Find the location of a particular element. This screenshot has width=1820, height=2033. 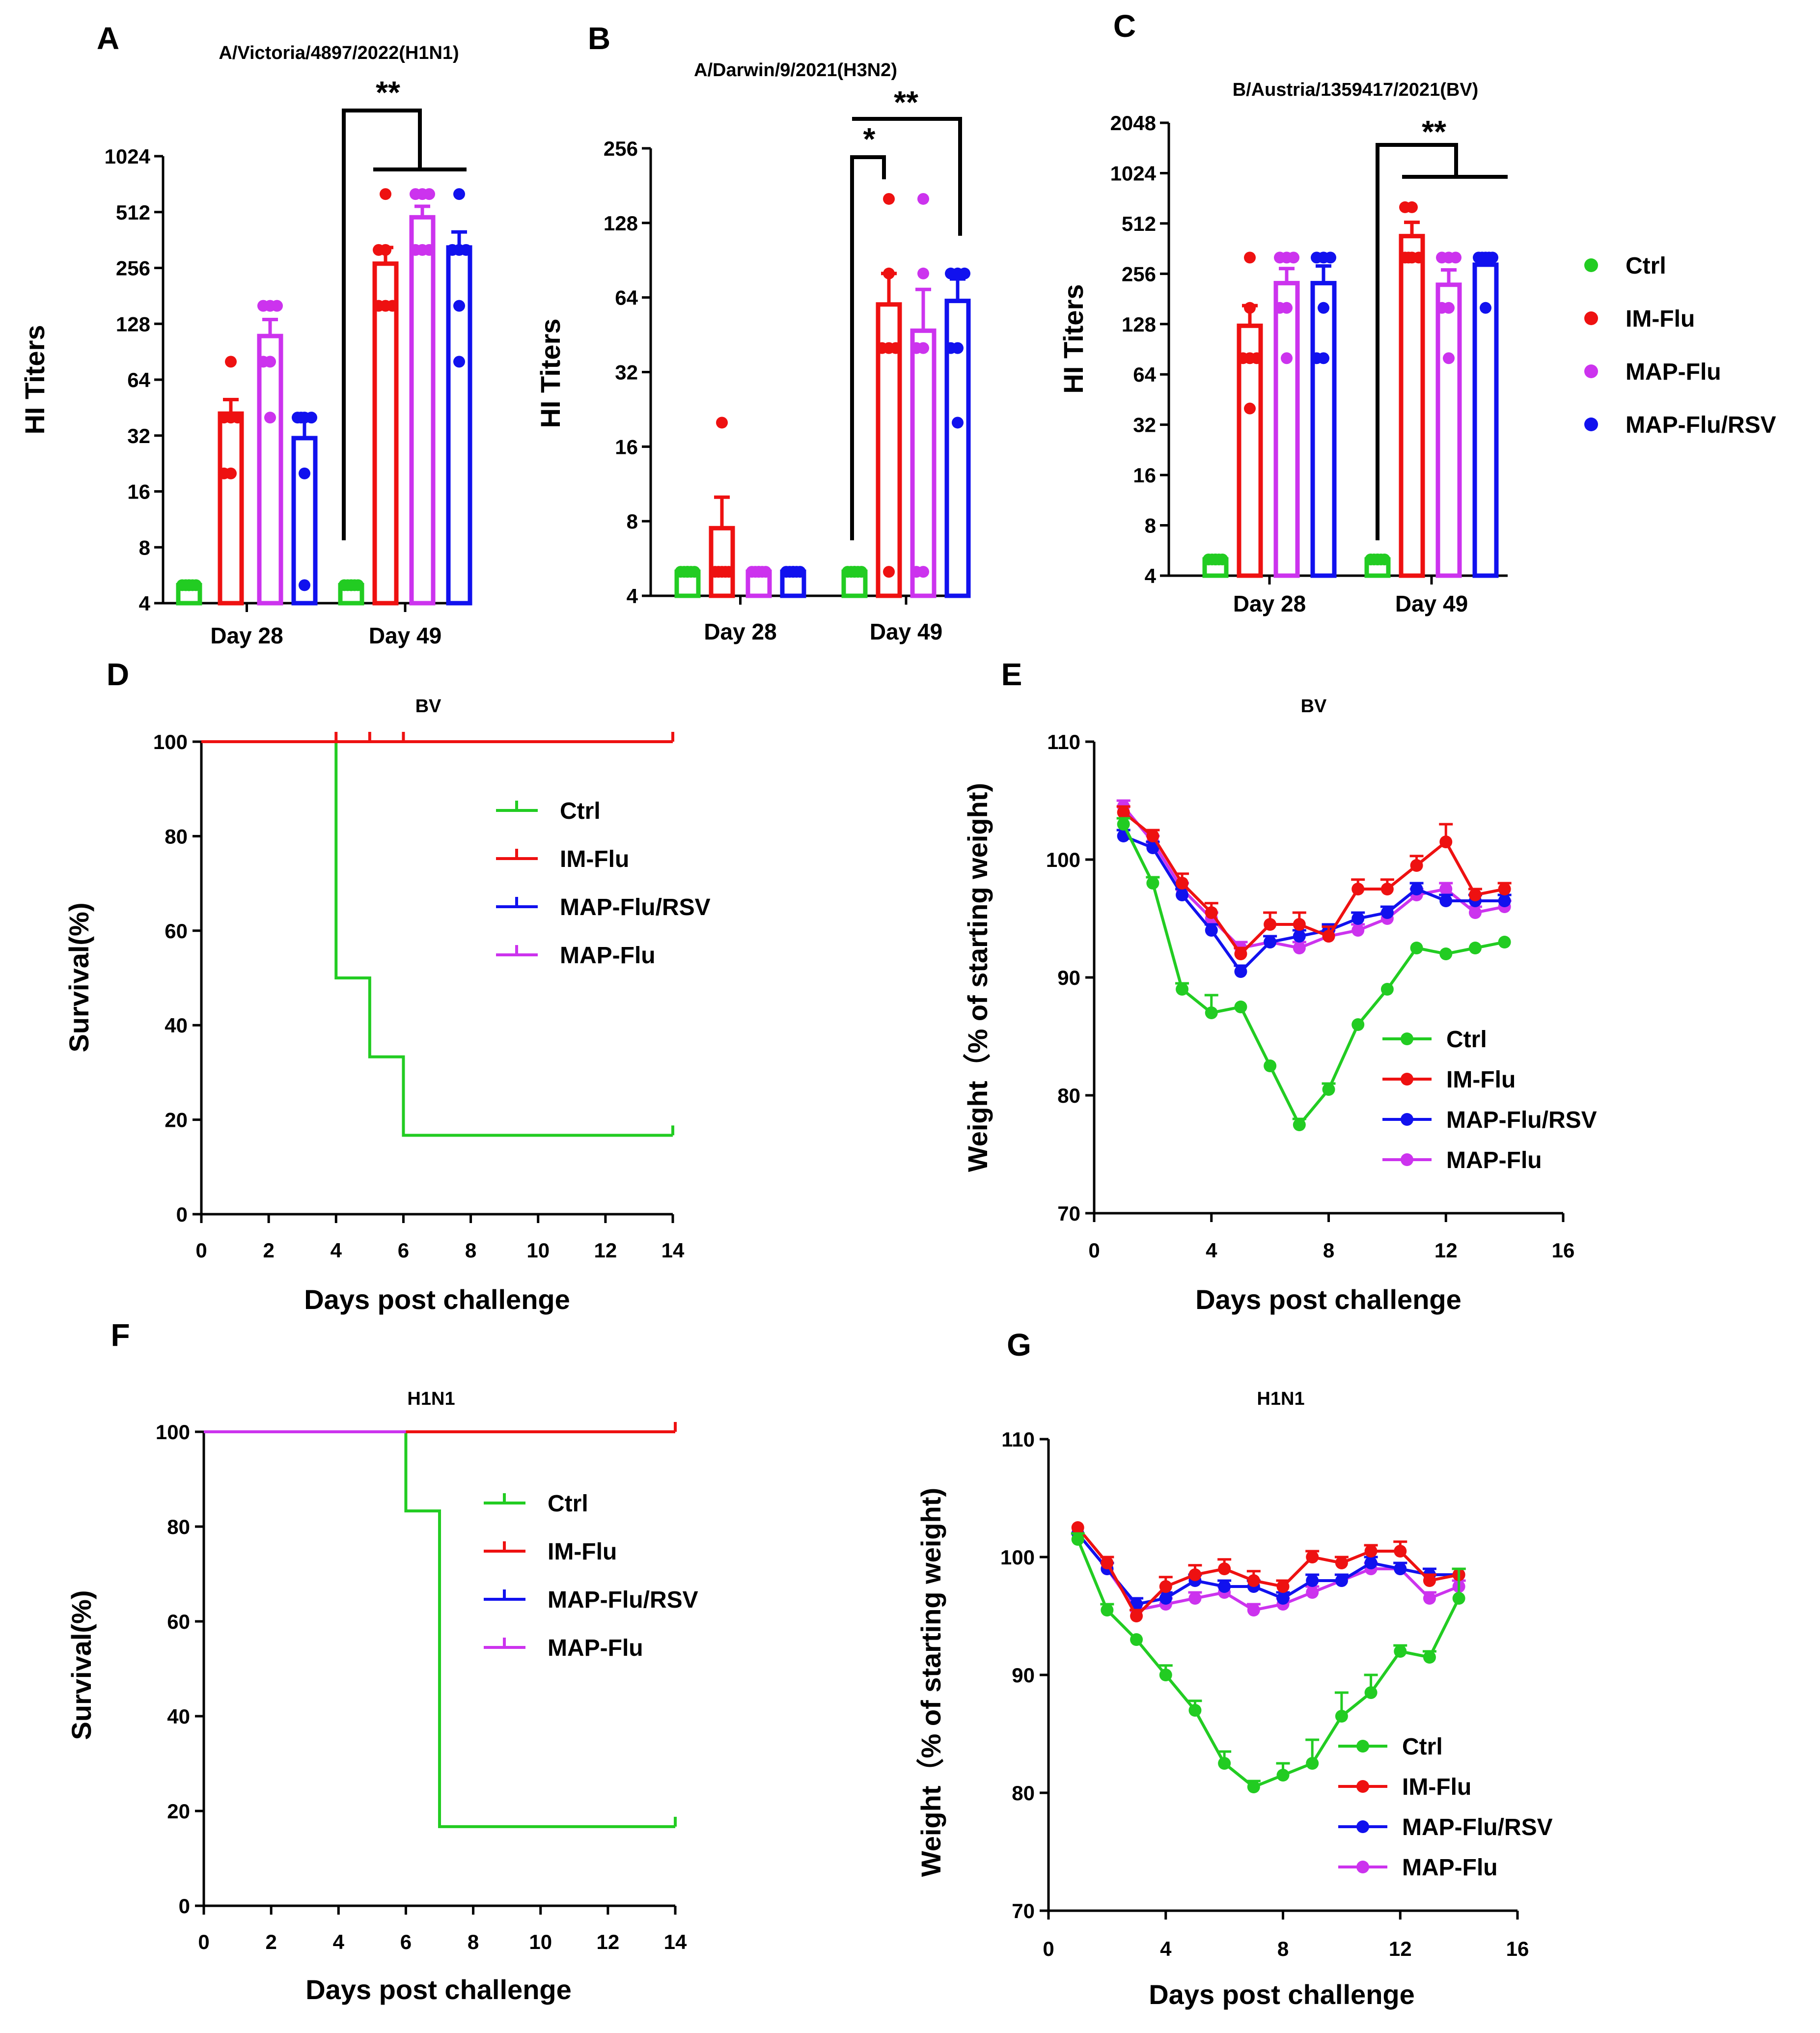

y-tick-label: 16 is located at coordinates (1144, 475).